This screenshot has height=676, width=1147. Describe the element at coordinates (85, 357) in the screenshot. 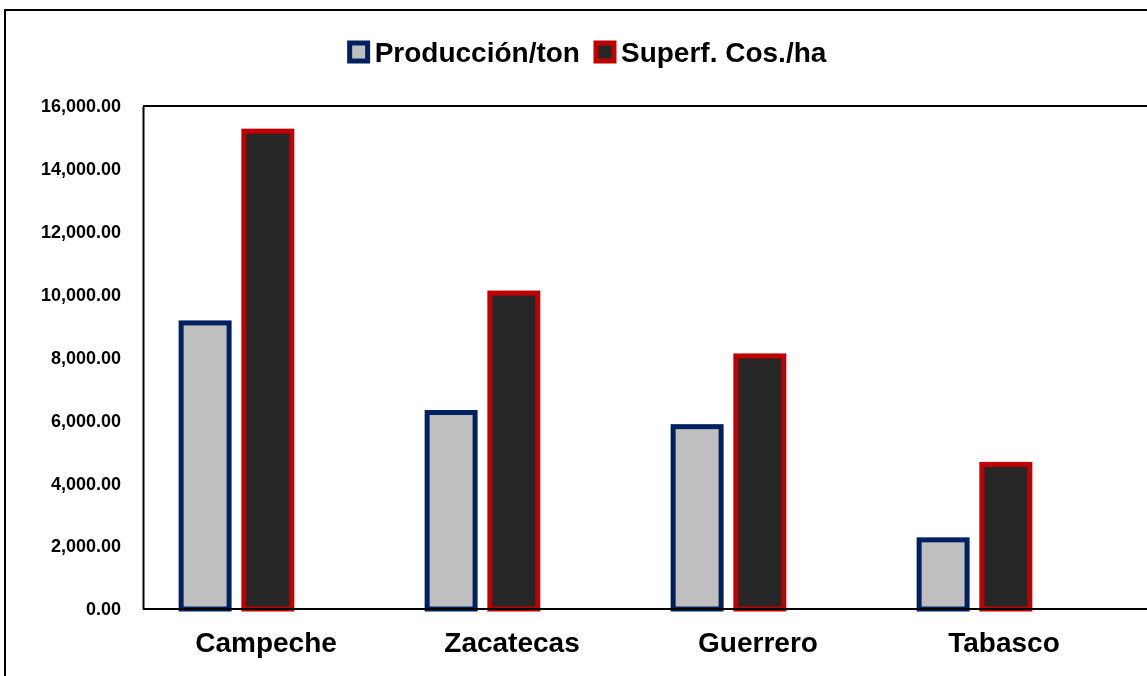

I see `y-tick-label: 8,000.00` at that location.